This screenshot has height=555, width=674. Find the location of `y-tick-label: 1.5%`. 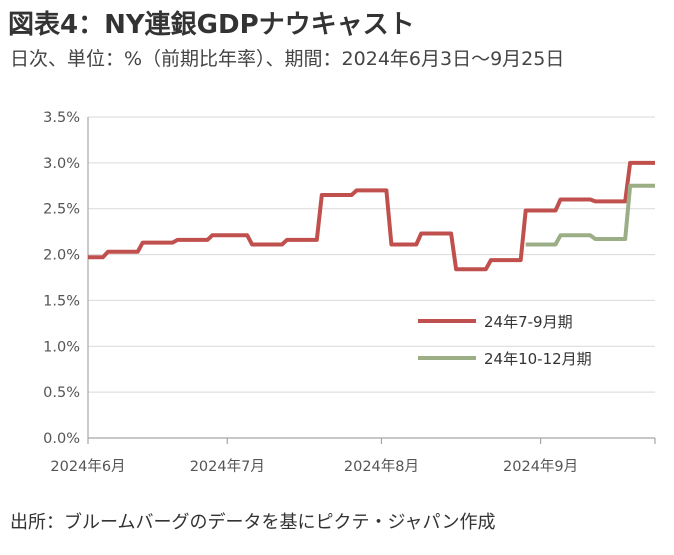

y-tick-label: 1.5% is located at coordinates (61, 301).